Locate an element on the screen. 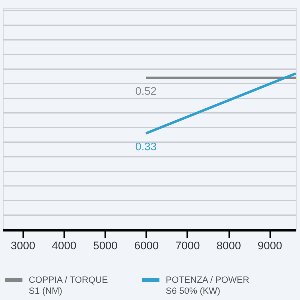 This screenshot has width=300, height=300. x-tick-label: 5000 is located at coordinates (105, 246).